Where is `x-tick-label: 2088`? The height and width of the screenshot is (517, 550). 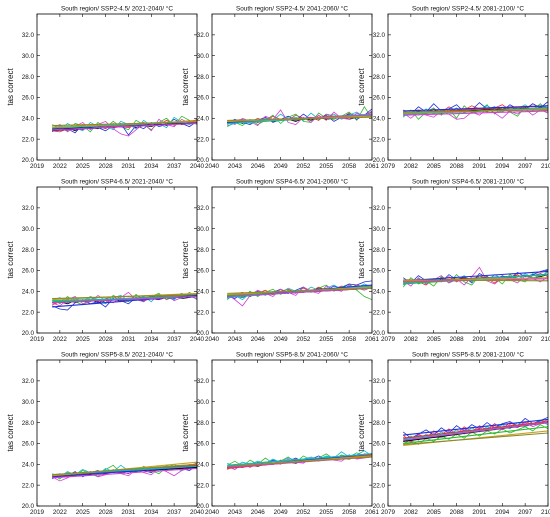
x-tick-label: 2088 is located at coordinates (457, 339).